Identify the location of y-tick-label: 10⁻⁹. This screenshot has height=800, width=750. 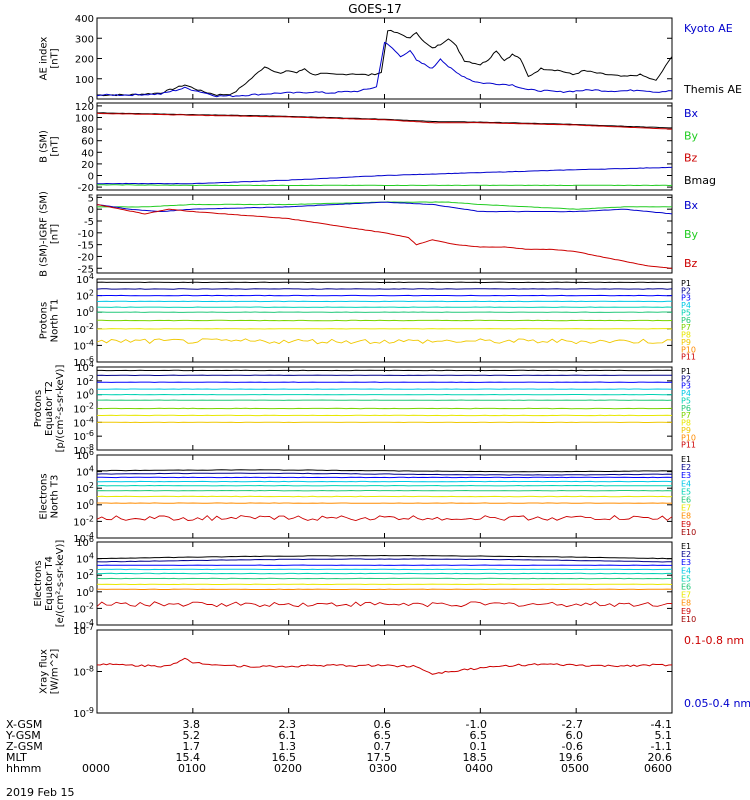
(83, 713).